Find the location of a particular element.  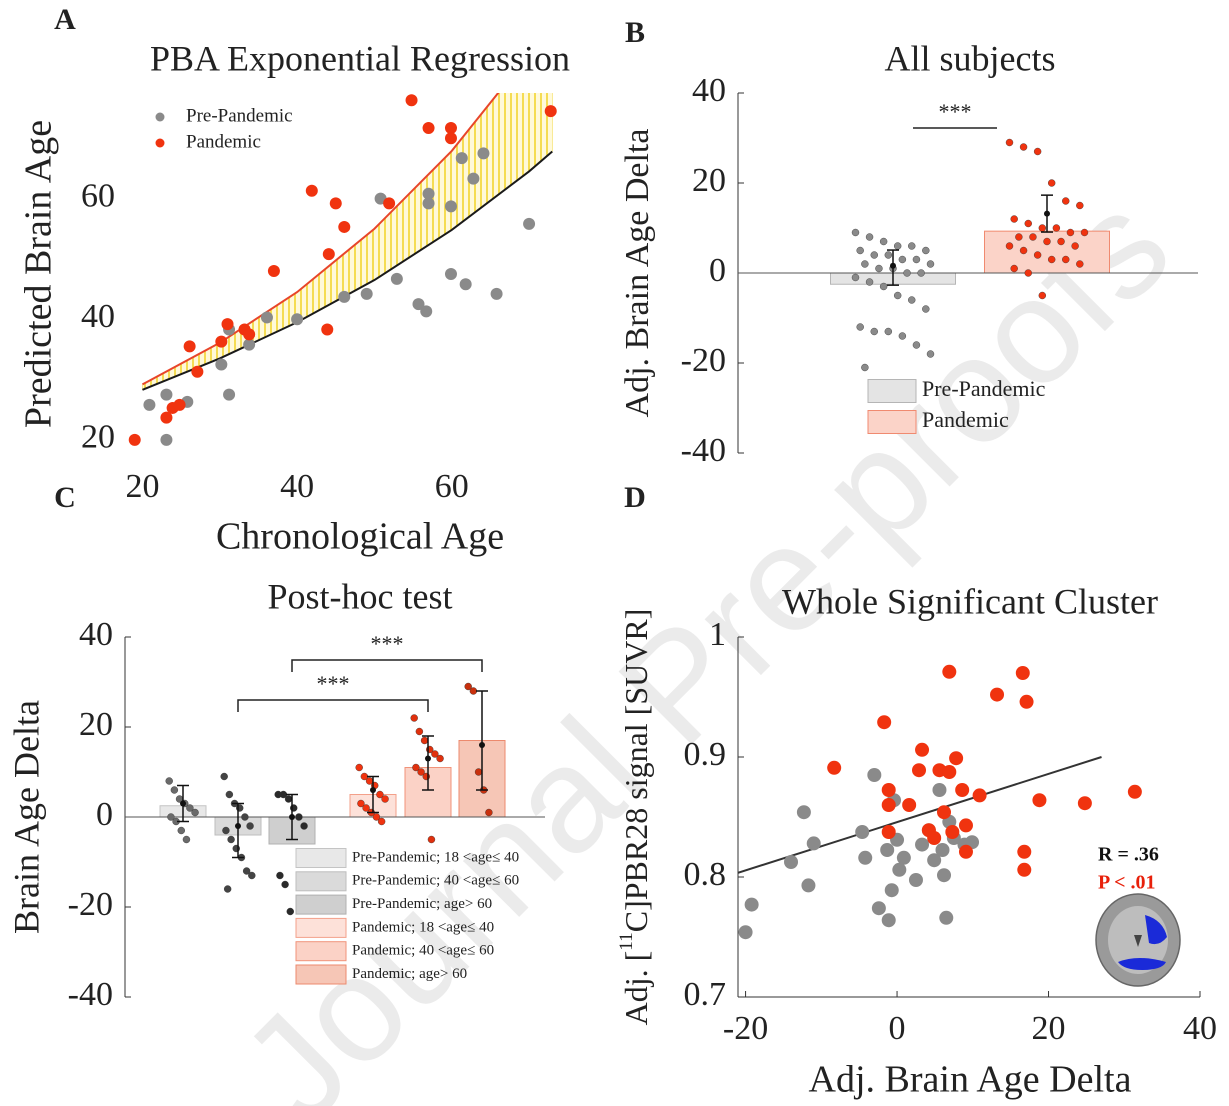

significance-bracket is located at coordinates (387, 665).